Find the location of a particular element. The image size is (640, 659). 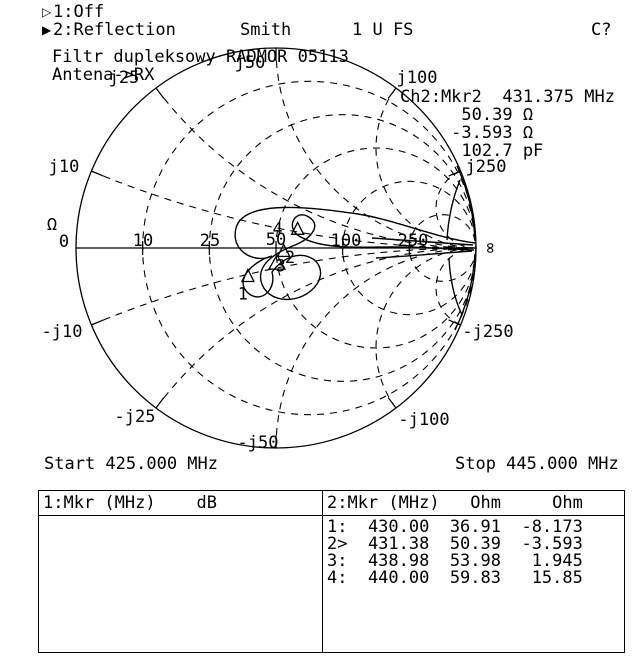

channel-2-format: Smith is located at coordinates (266, 30).